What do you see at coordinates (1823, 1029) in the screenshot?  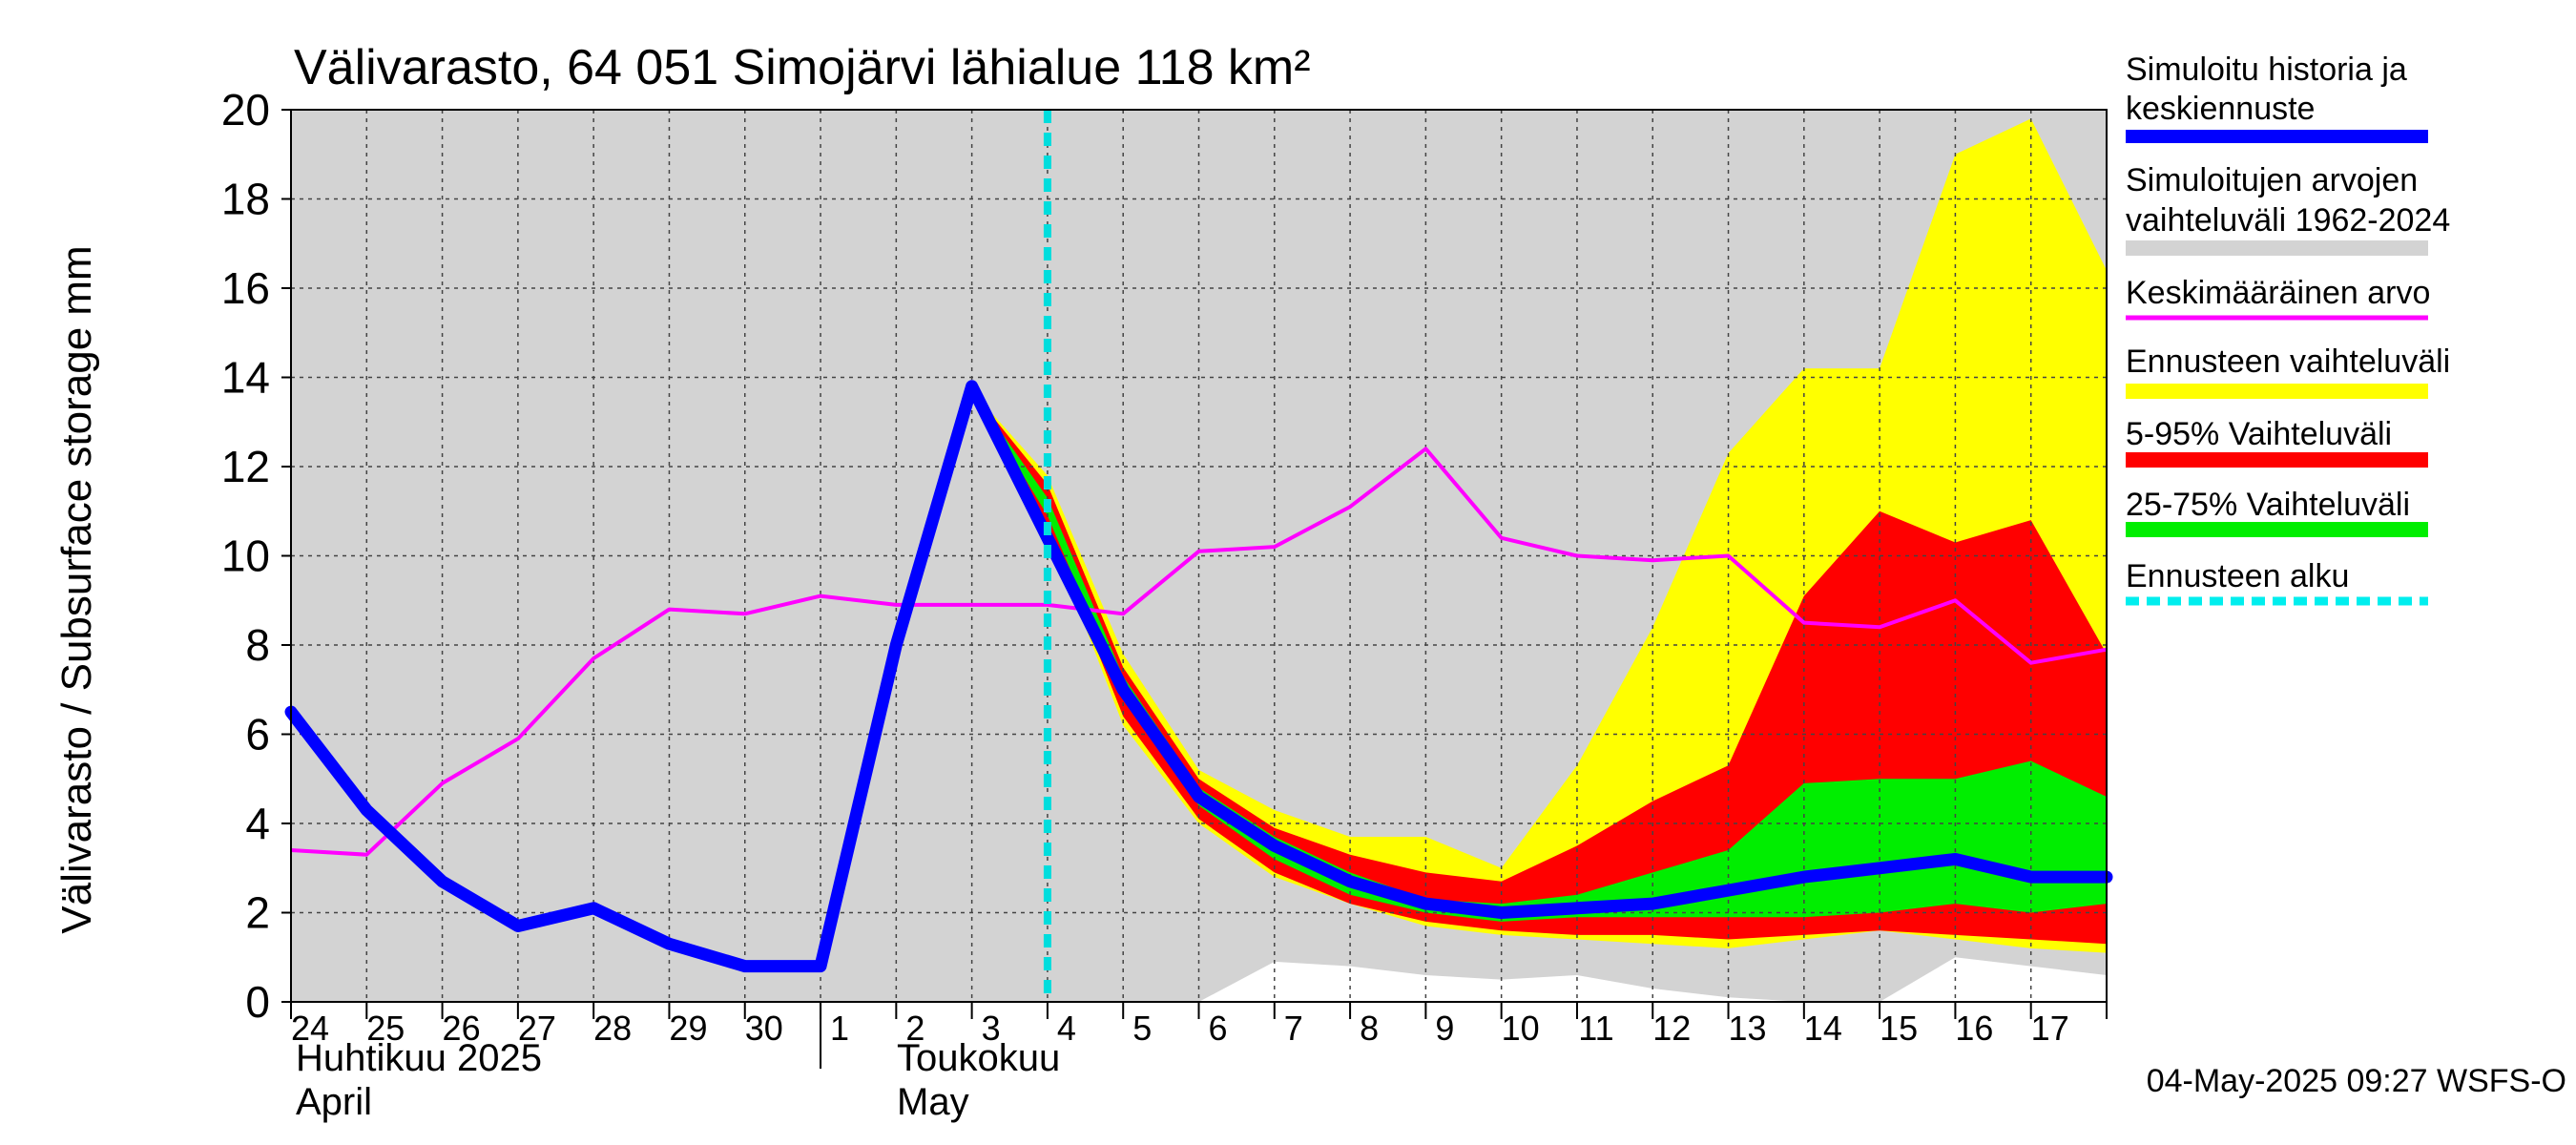 I see `x-tick-label: 14` at bounding box center [1823, 1029].